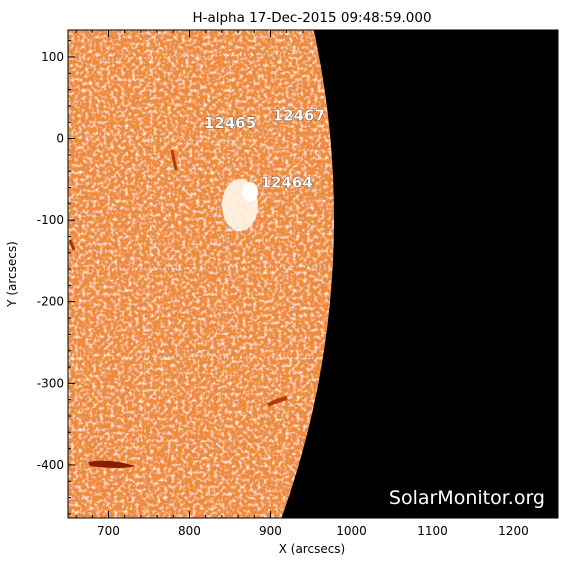 The width and height of the screenshot is (564, 564). Describe the element at coordinates (299, 116) in the screenshot. I see `active-region-label: 12467` at that location.